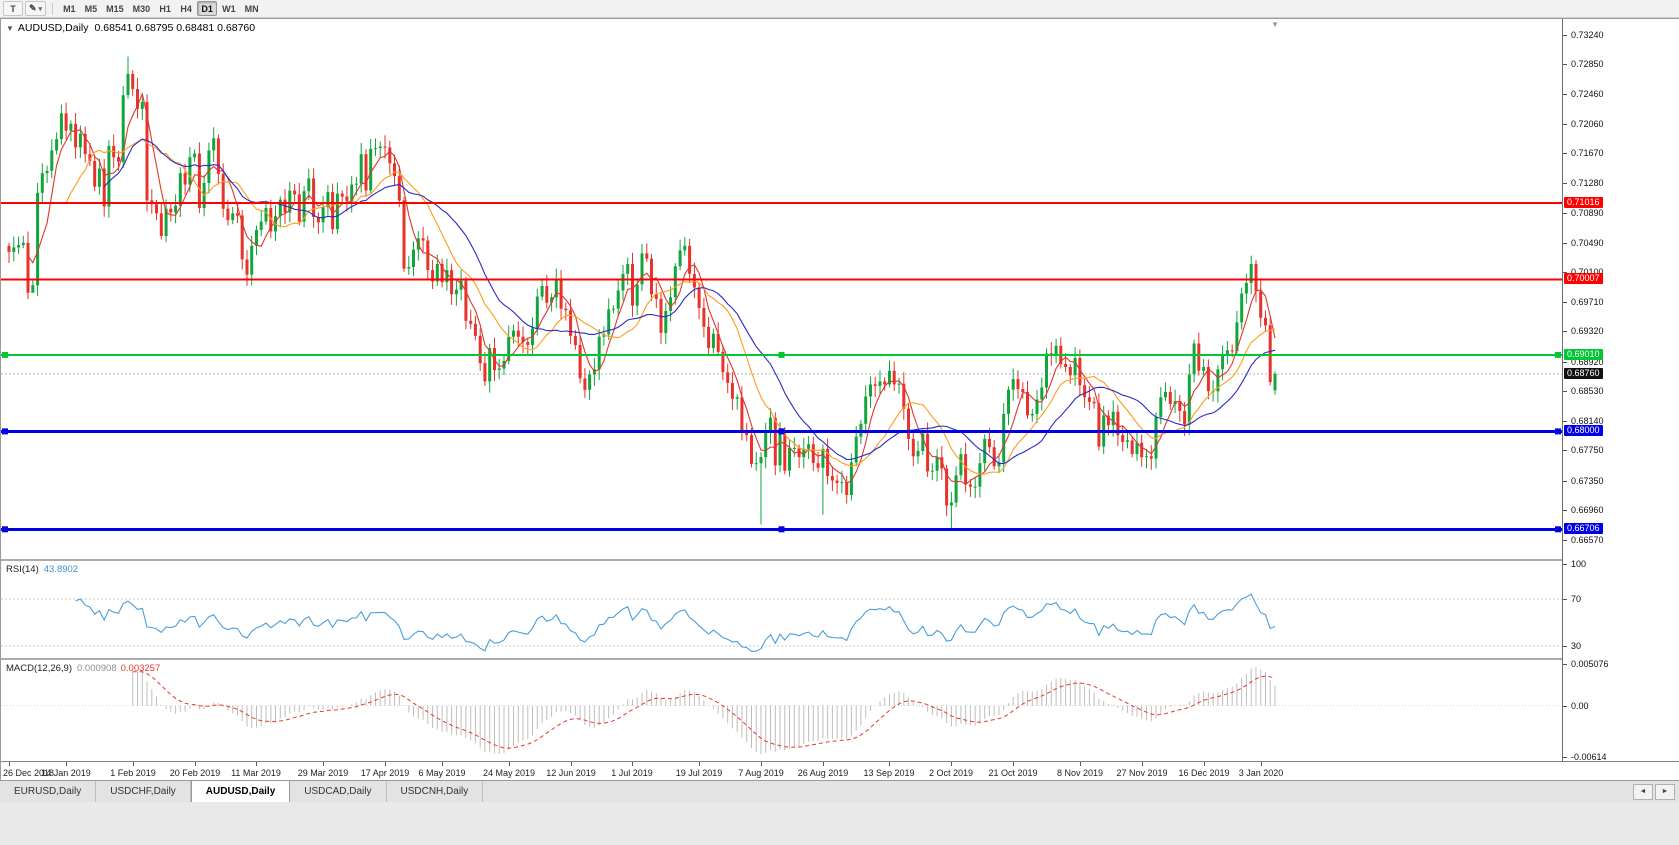 The width and height of the screenshot is (1679, 845). What do you see at coordinates (1013, 773) in the screenshot?
I see `time-axis-label: 21 Oct 2019` at bounding box center [1013, 773].